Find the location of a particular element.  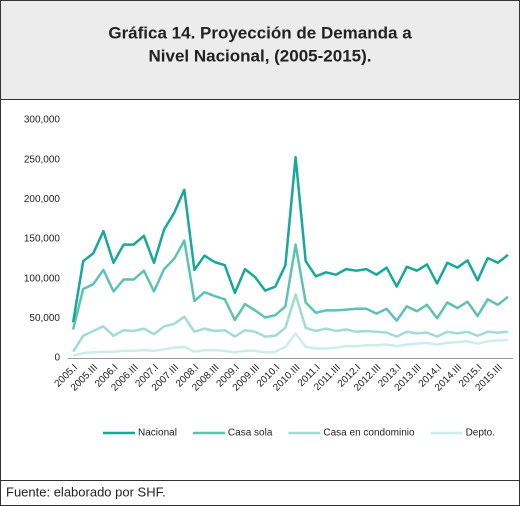

y-tick-label: 50,000 is located at coordinates (44, 318).